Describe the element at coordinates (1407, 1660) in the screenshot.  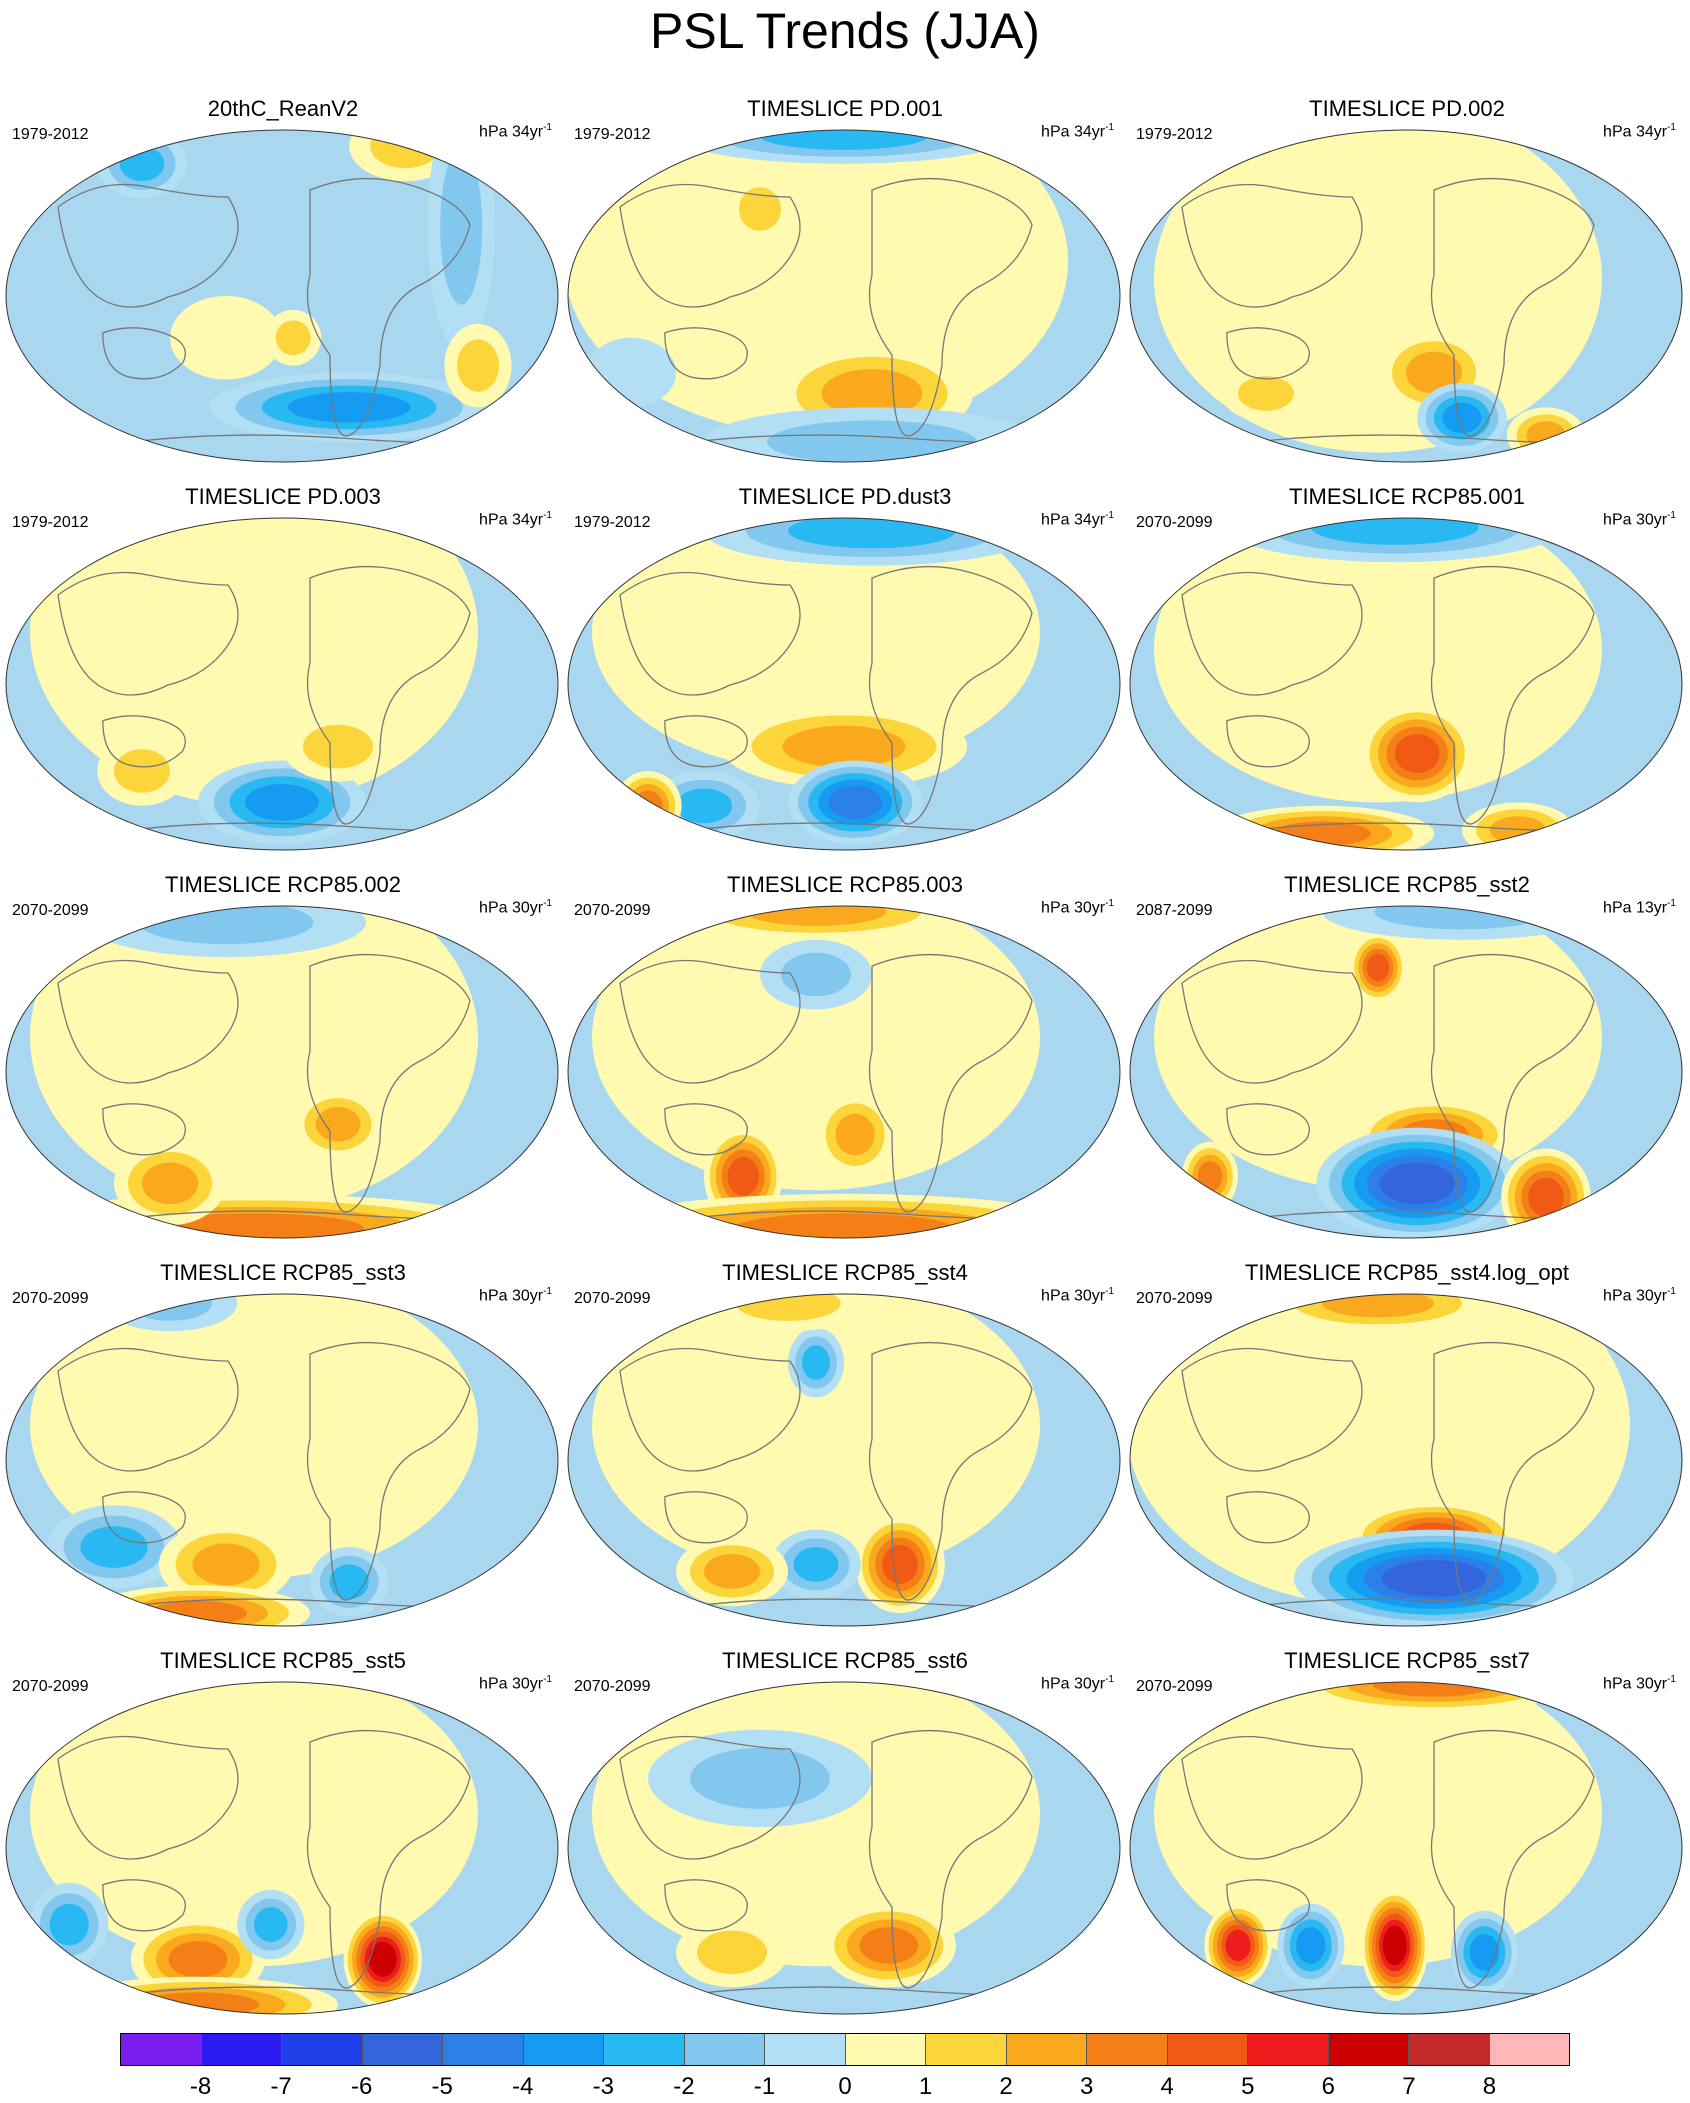
I see `panel-title: TIMESLICE RCP85_sst7` at that location.